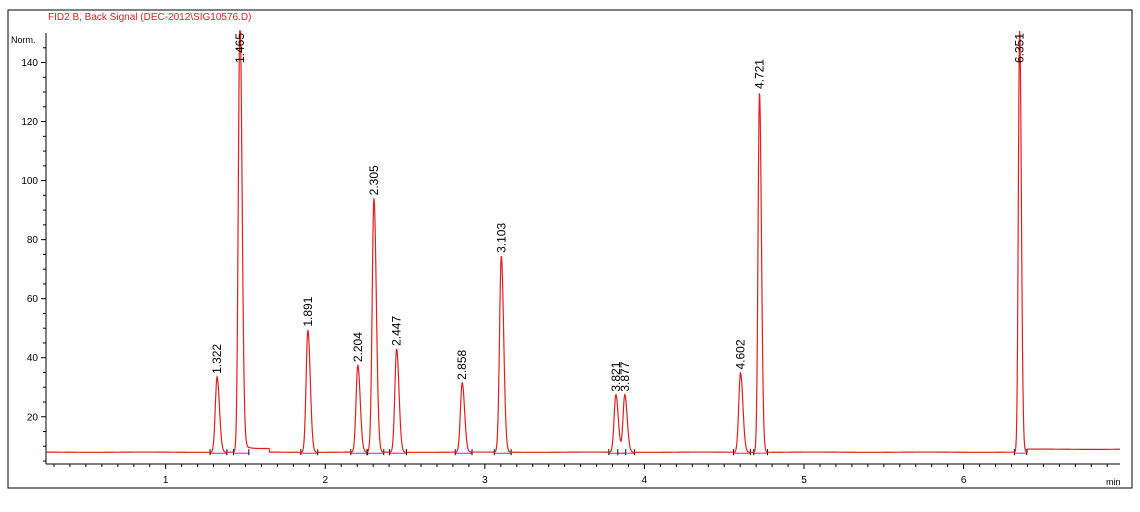 The image size is (1140, 512). I want to click on y-tick-label: 60, so click(33, 299).